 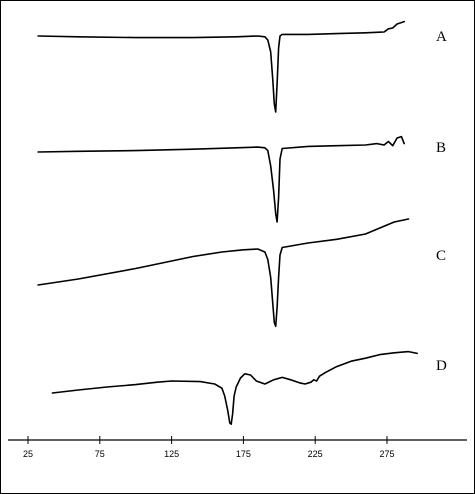 I want to click on curve-a, so click(x=221, y=66).